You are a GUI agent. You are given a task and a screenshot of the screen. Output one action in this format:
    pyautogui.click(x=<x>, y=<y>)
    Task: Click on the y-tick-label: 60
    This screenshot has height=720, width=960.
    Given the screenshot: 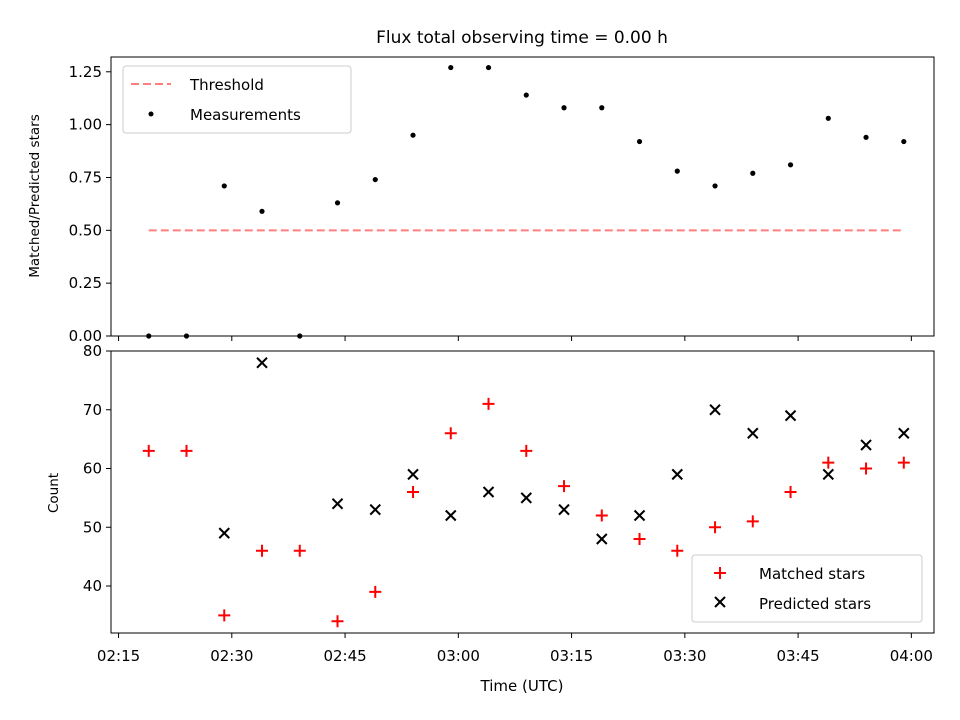 What is the action you would take?
    pyautogui.click(x=92, y=469)
    